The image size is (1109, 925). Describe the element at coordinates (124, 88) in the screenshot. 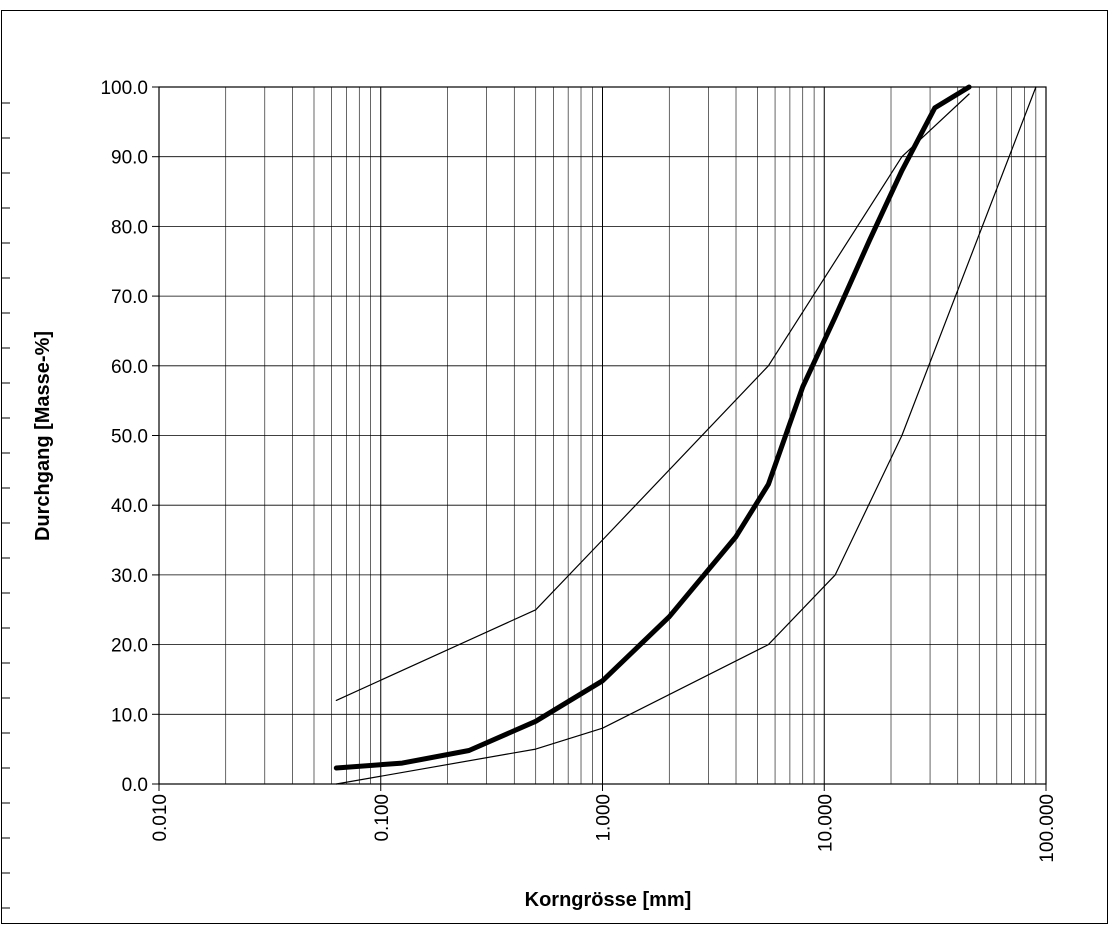

I see `y-tick-label: 100.0` at that location.